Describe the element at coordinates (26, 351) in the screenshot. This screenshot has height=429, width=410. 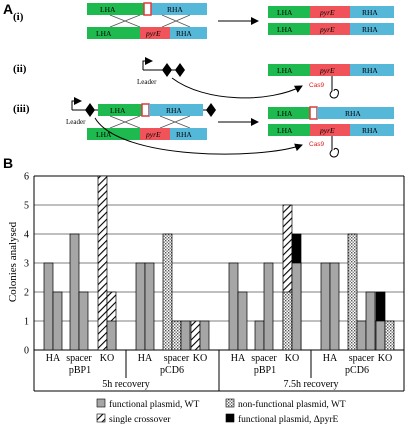
I see `y-tick-label: 0` at that location.